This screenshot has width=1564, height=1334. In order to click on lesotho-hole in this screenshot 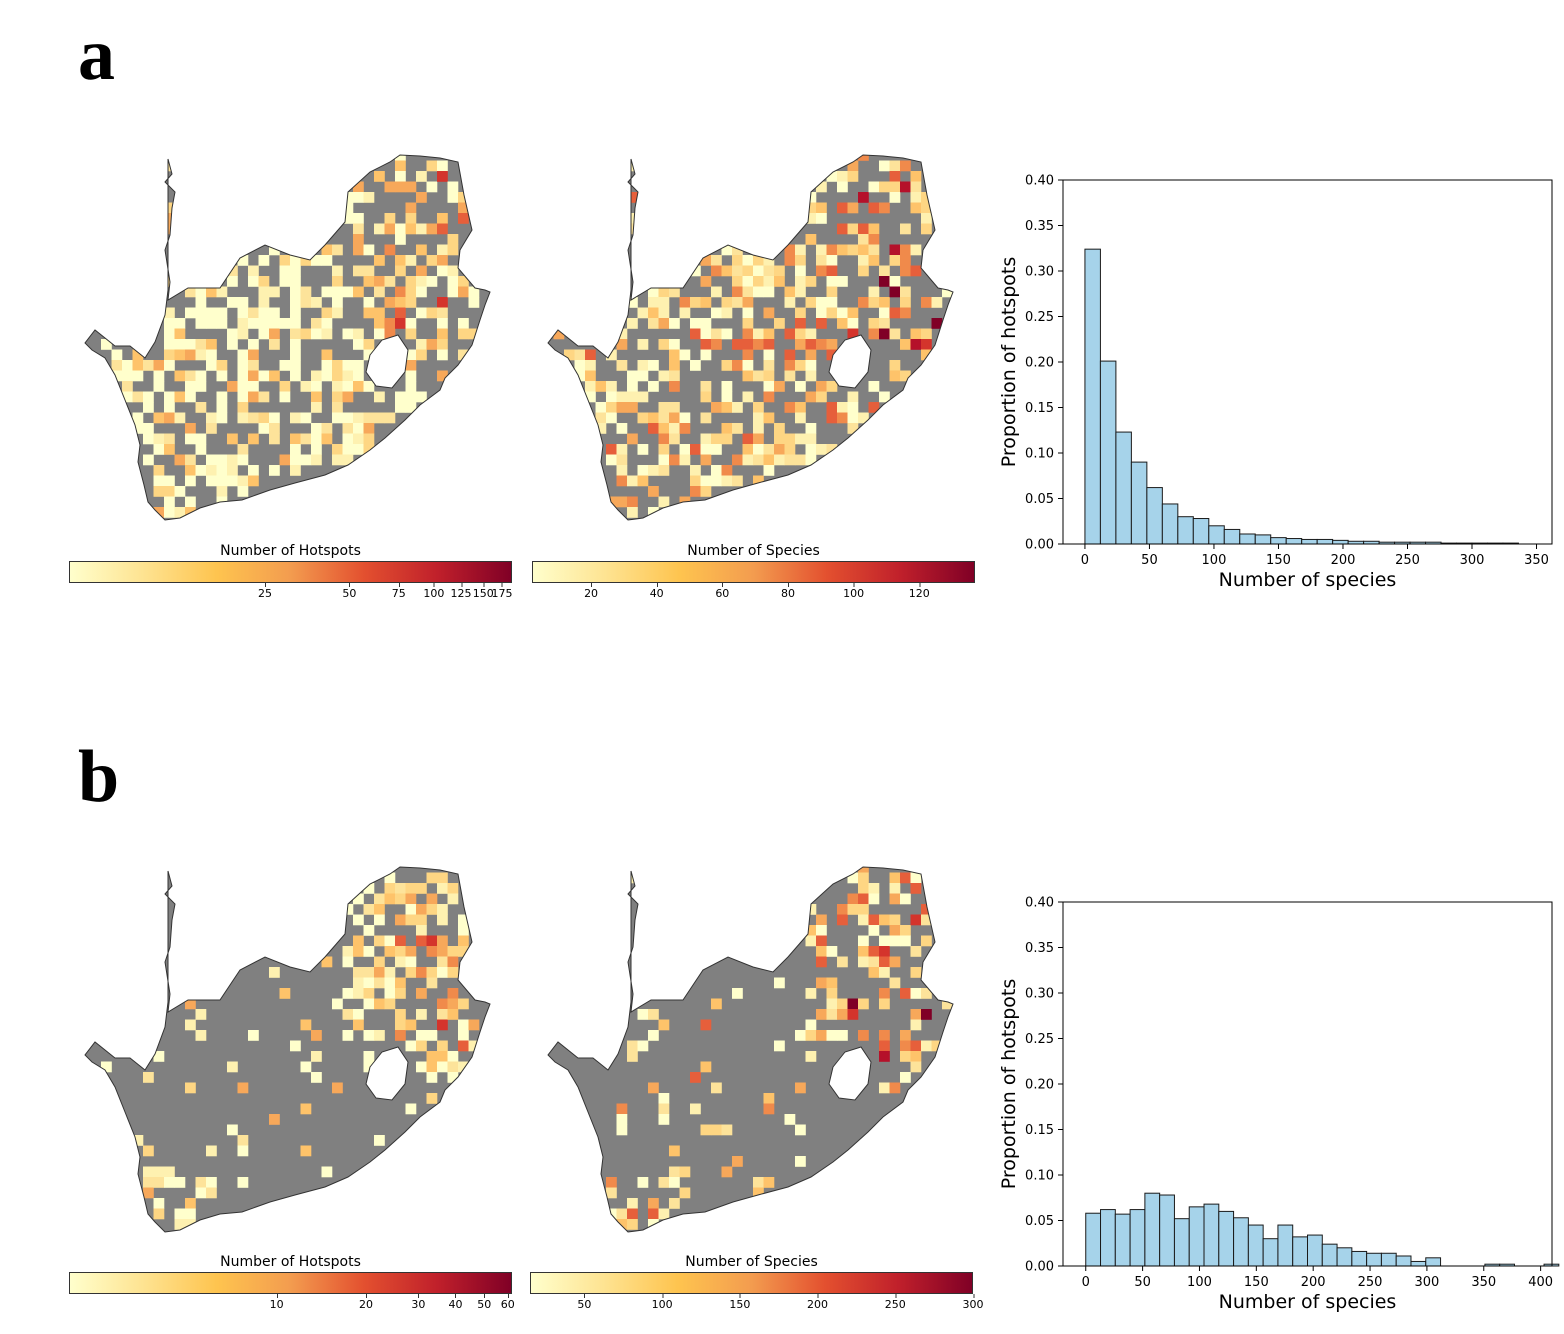, I will do `click(850, 1073)`.